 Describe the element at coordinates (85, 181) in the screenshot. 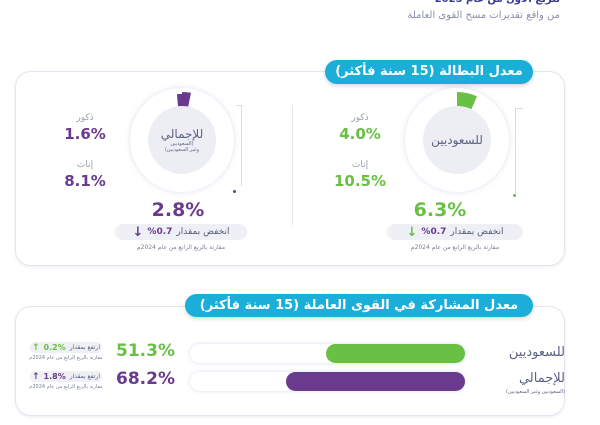

I see `overall-female-value: 8.1%` at that location.